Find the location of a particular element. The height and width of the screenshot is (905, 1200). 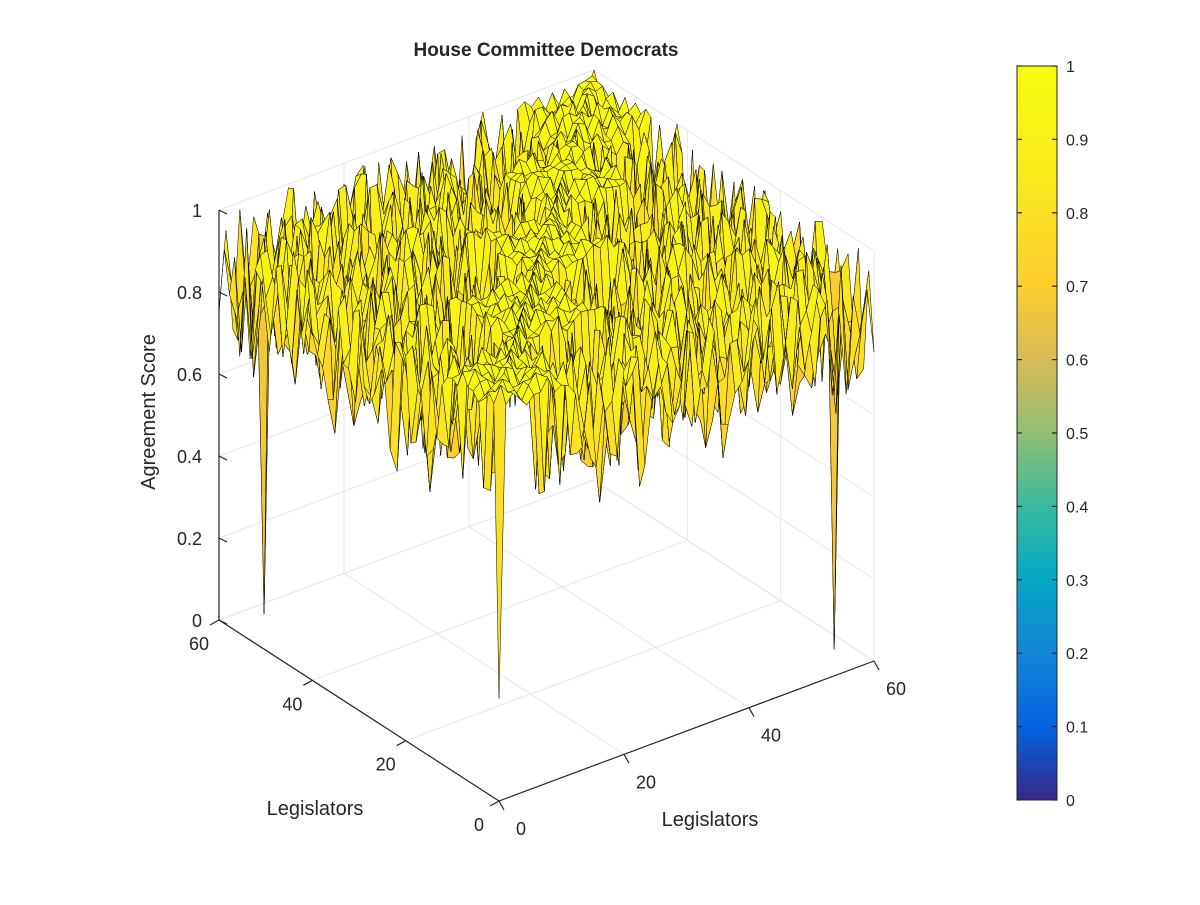

z-tick-label: 0.6 is located at coordinates (189, 375).